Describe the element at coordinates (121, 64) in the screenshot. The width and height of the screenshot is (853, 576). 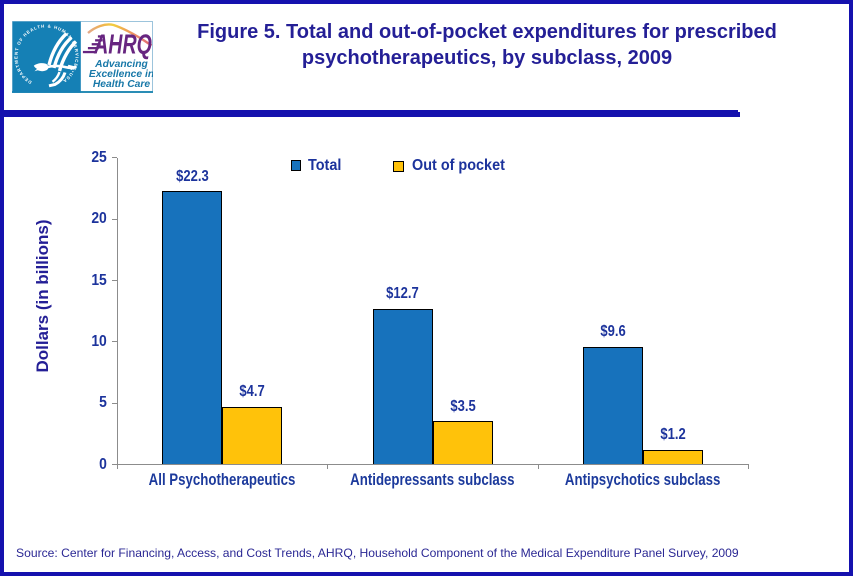
I see `svg-text: Advancing` at that location.